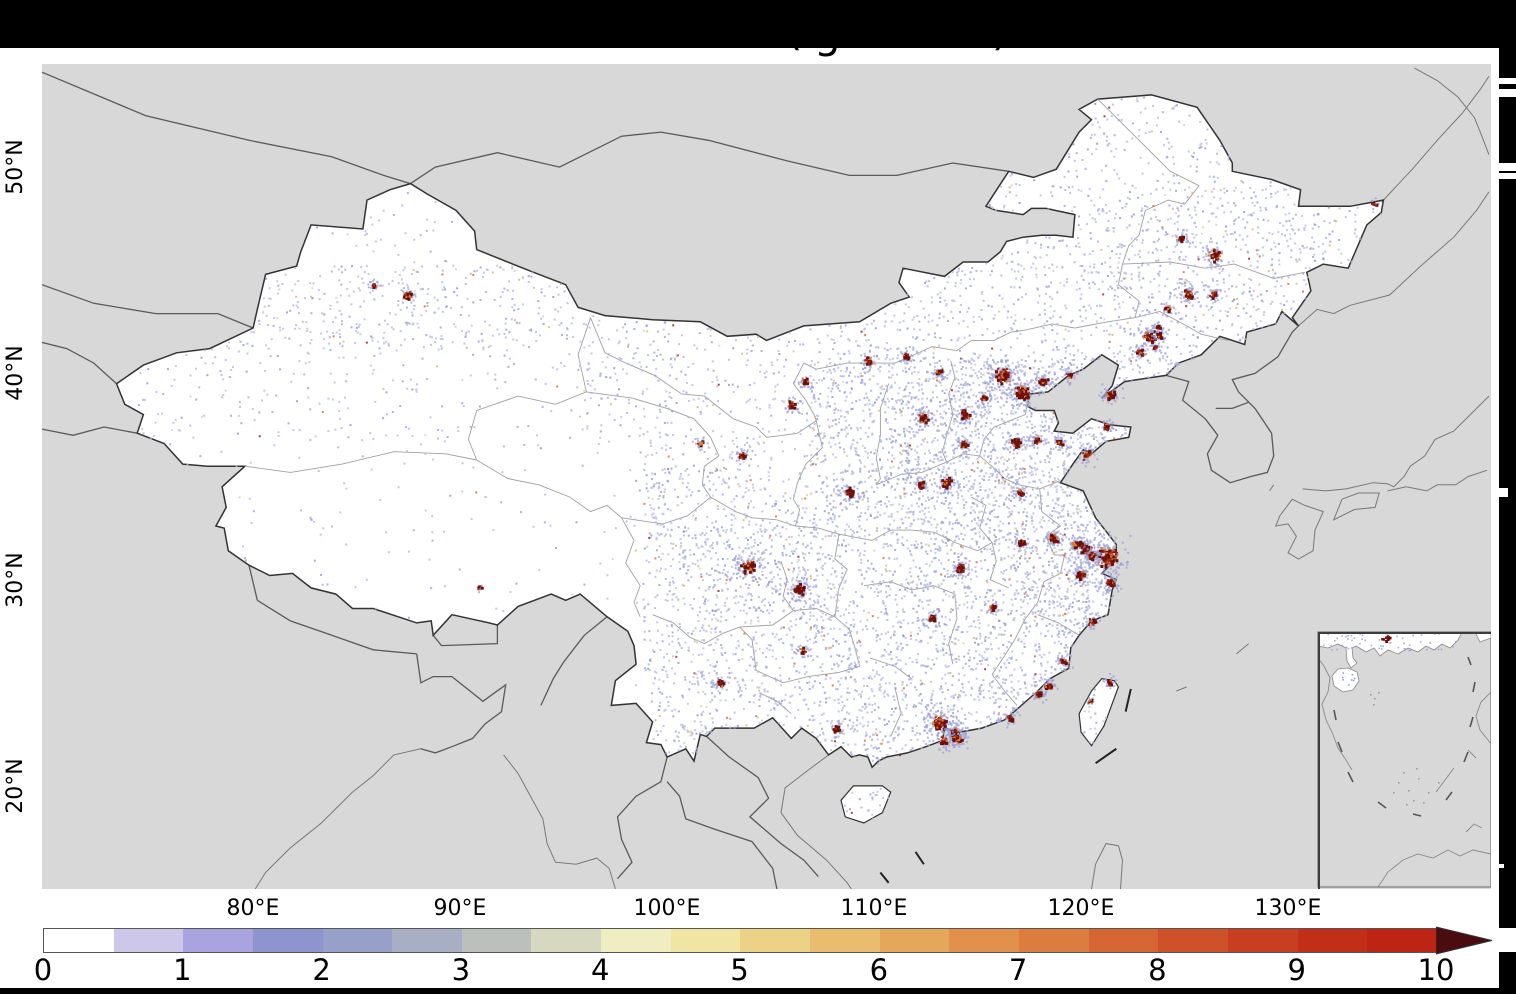 The image size is (1516, 994). I want to click on inset-island-specks, so click(1405, 749).